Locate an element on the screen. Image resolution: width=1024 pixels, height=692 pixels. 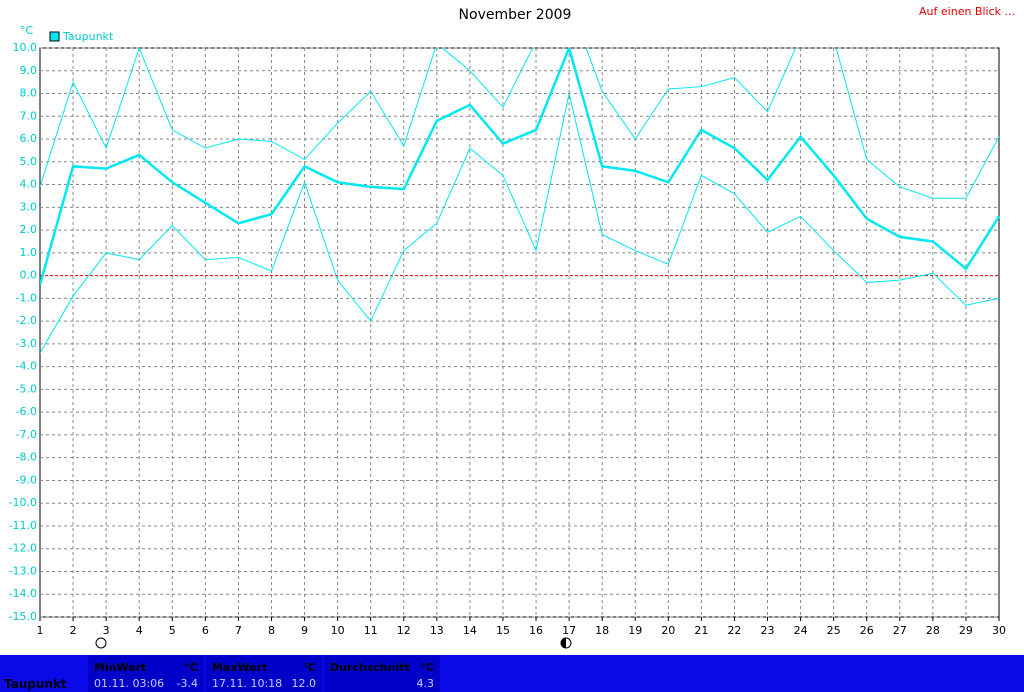
cell-time: 01.11. 03:06 is located at coordinates (129, 683).